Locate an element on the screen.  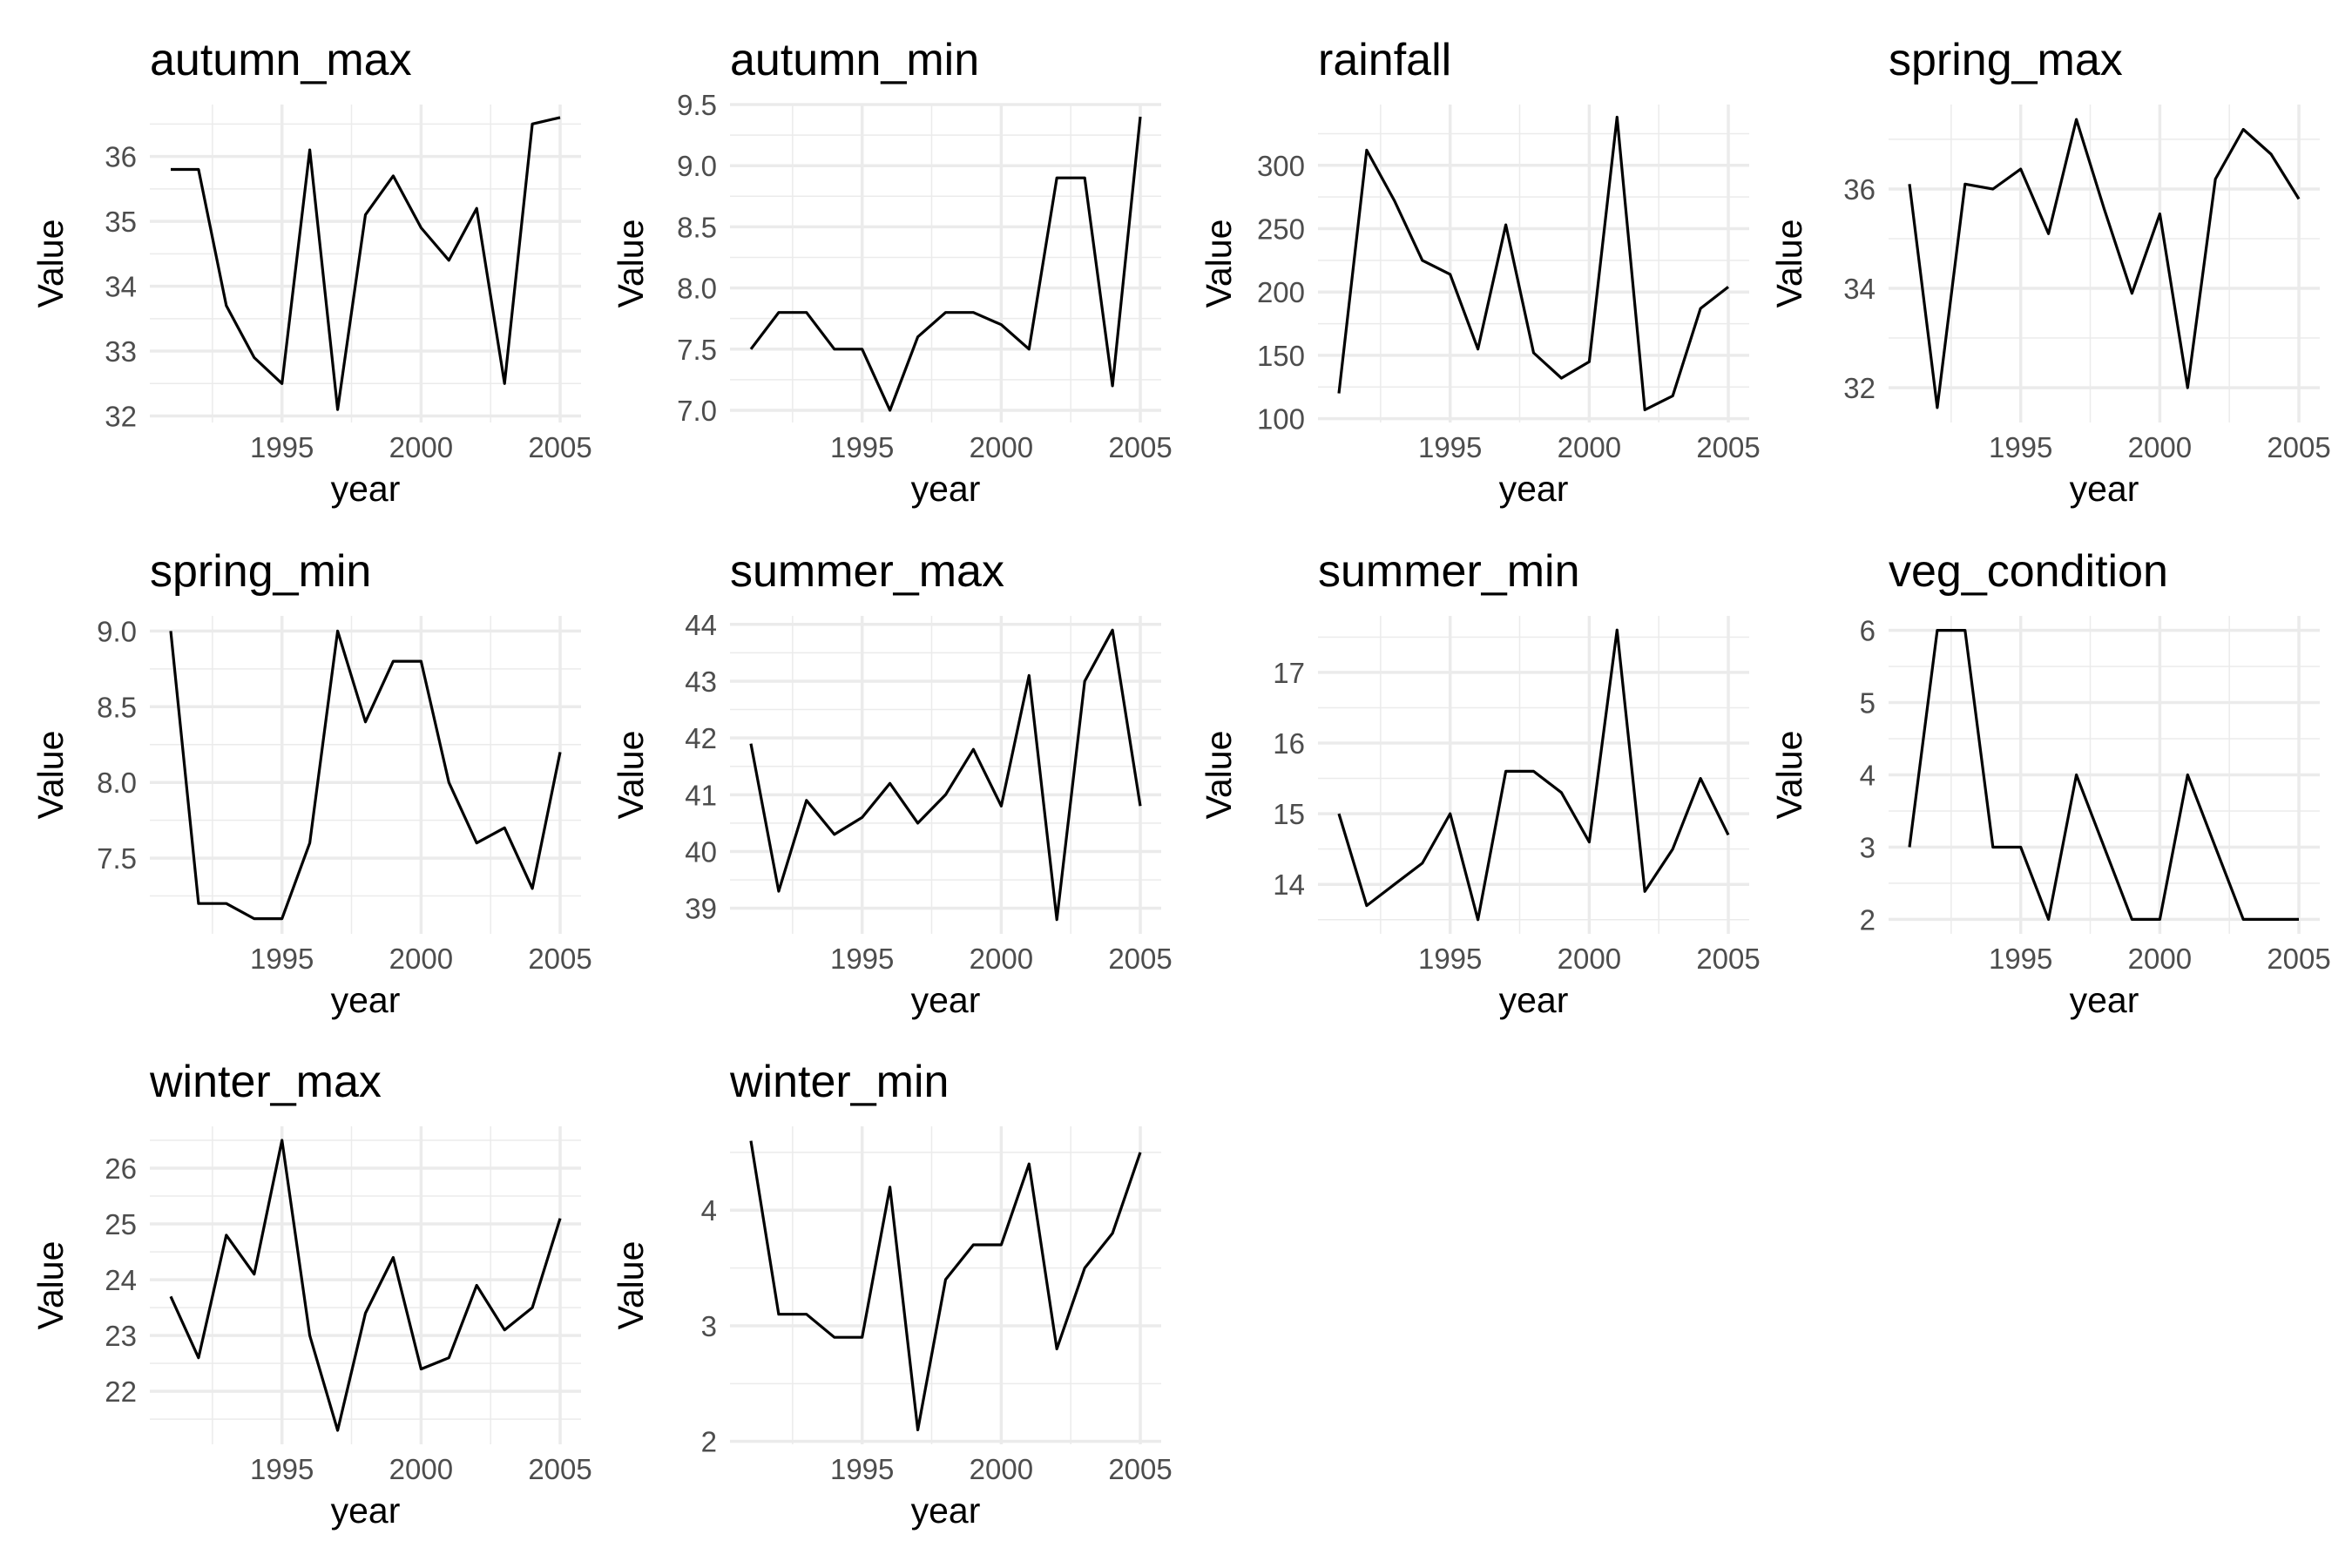
series-line-summer_max is located at coordinates (945, 775).